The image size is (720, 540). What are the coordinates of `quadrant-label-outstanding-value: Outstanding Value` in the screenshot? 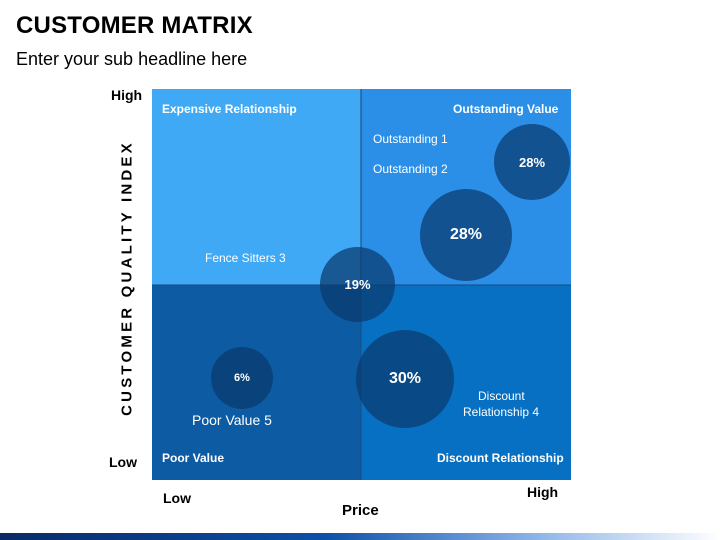 It's located at (506, 109).